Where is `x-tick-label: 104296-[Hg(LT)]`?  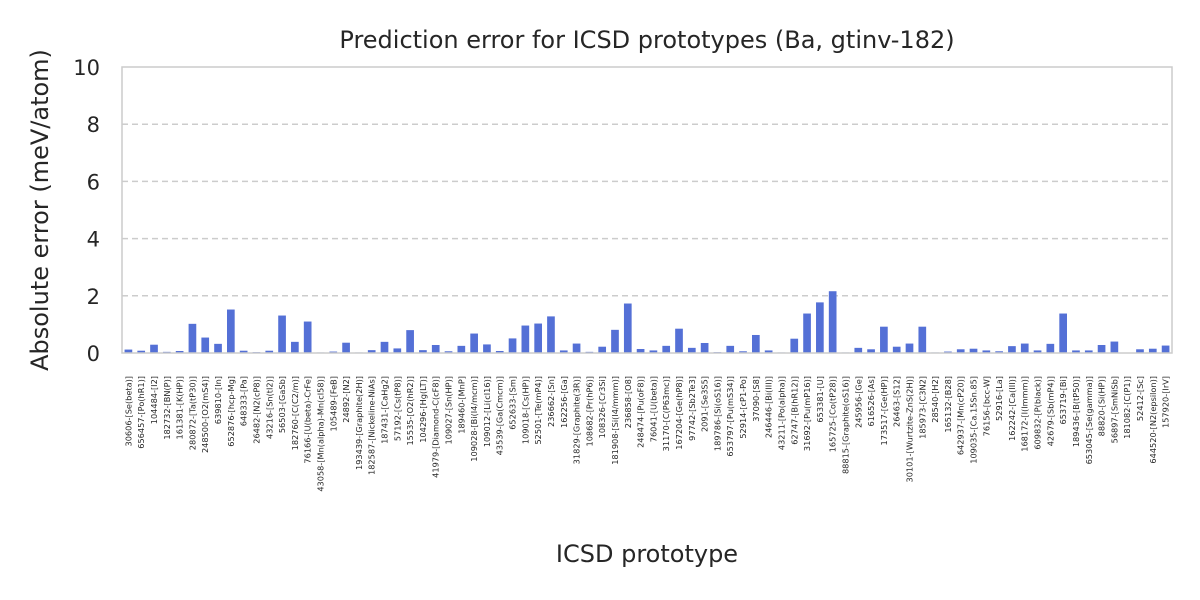
x-tick-label: 104296-[Hg(LT)] is located at coordinates (423, 409).